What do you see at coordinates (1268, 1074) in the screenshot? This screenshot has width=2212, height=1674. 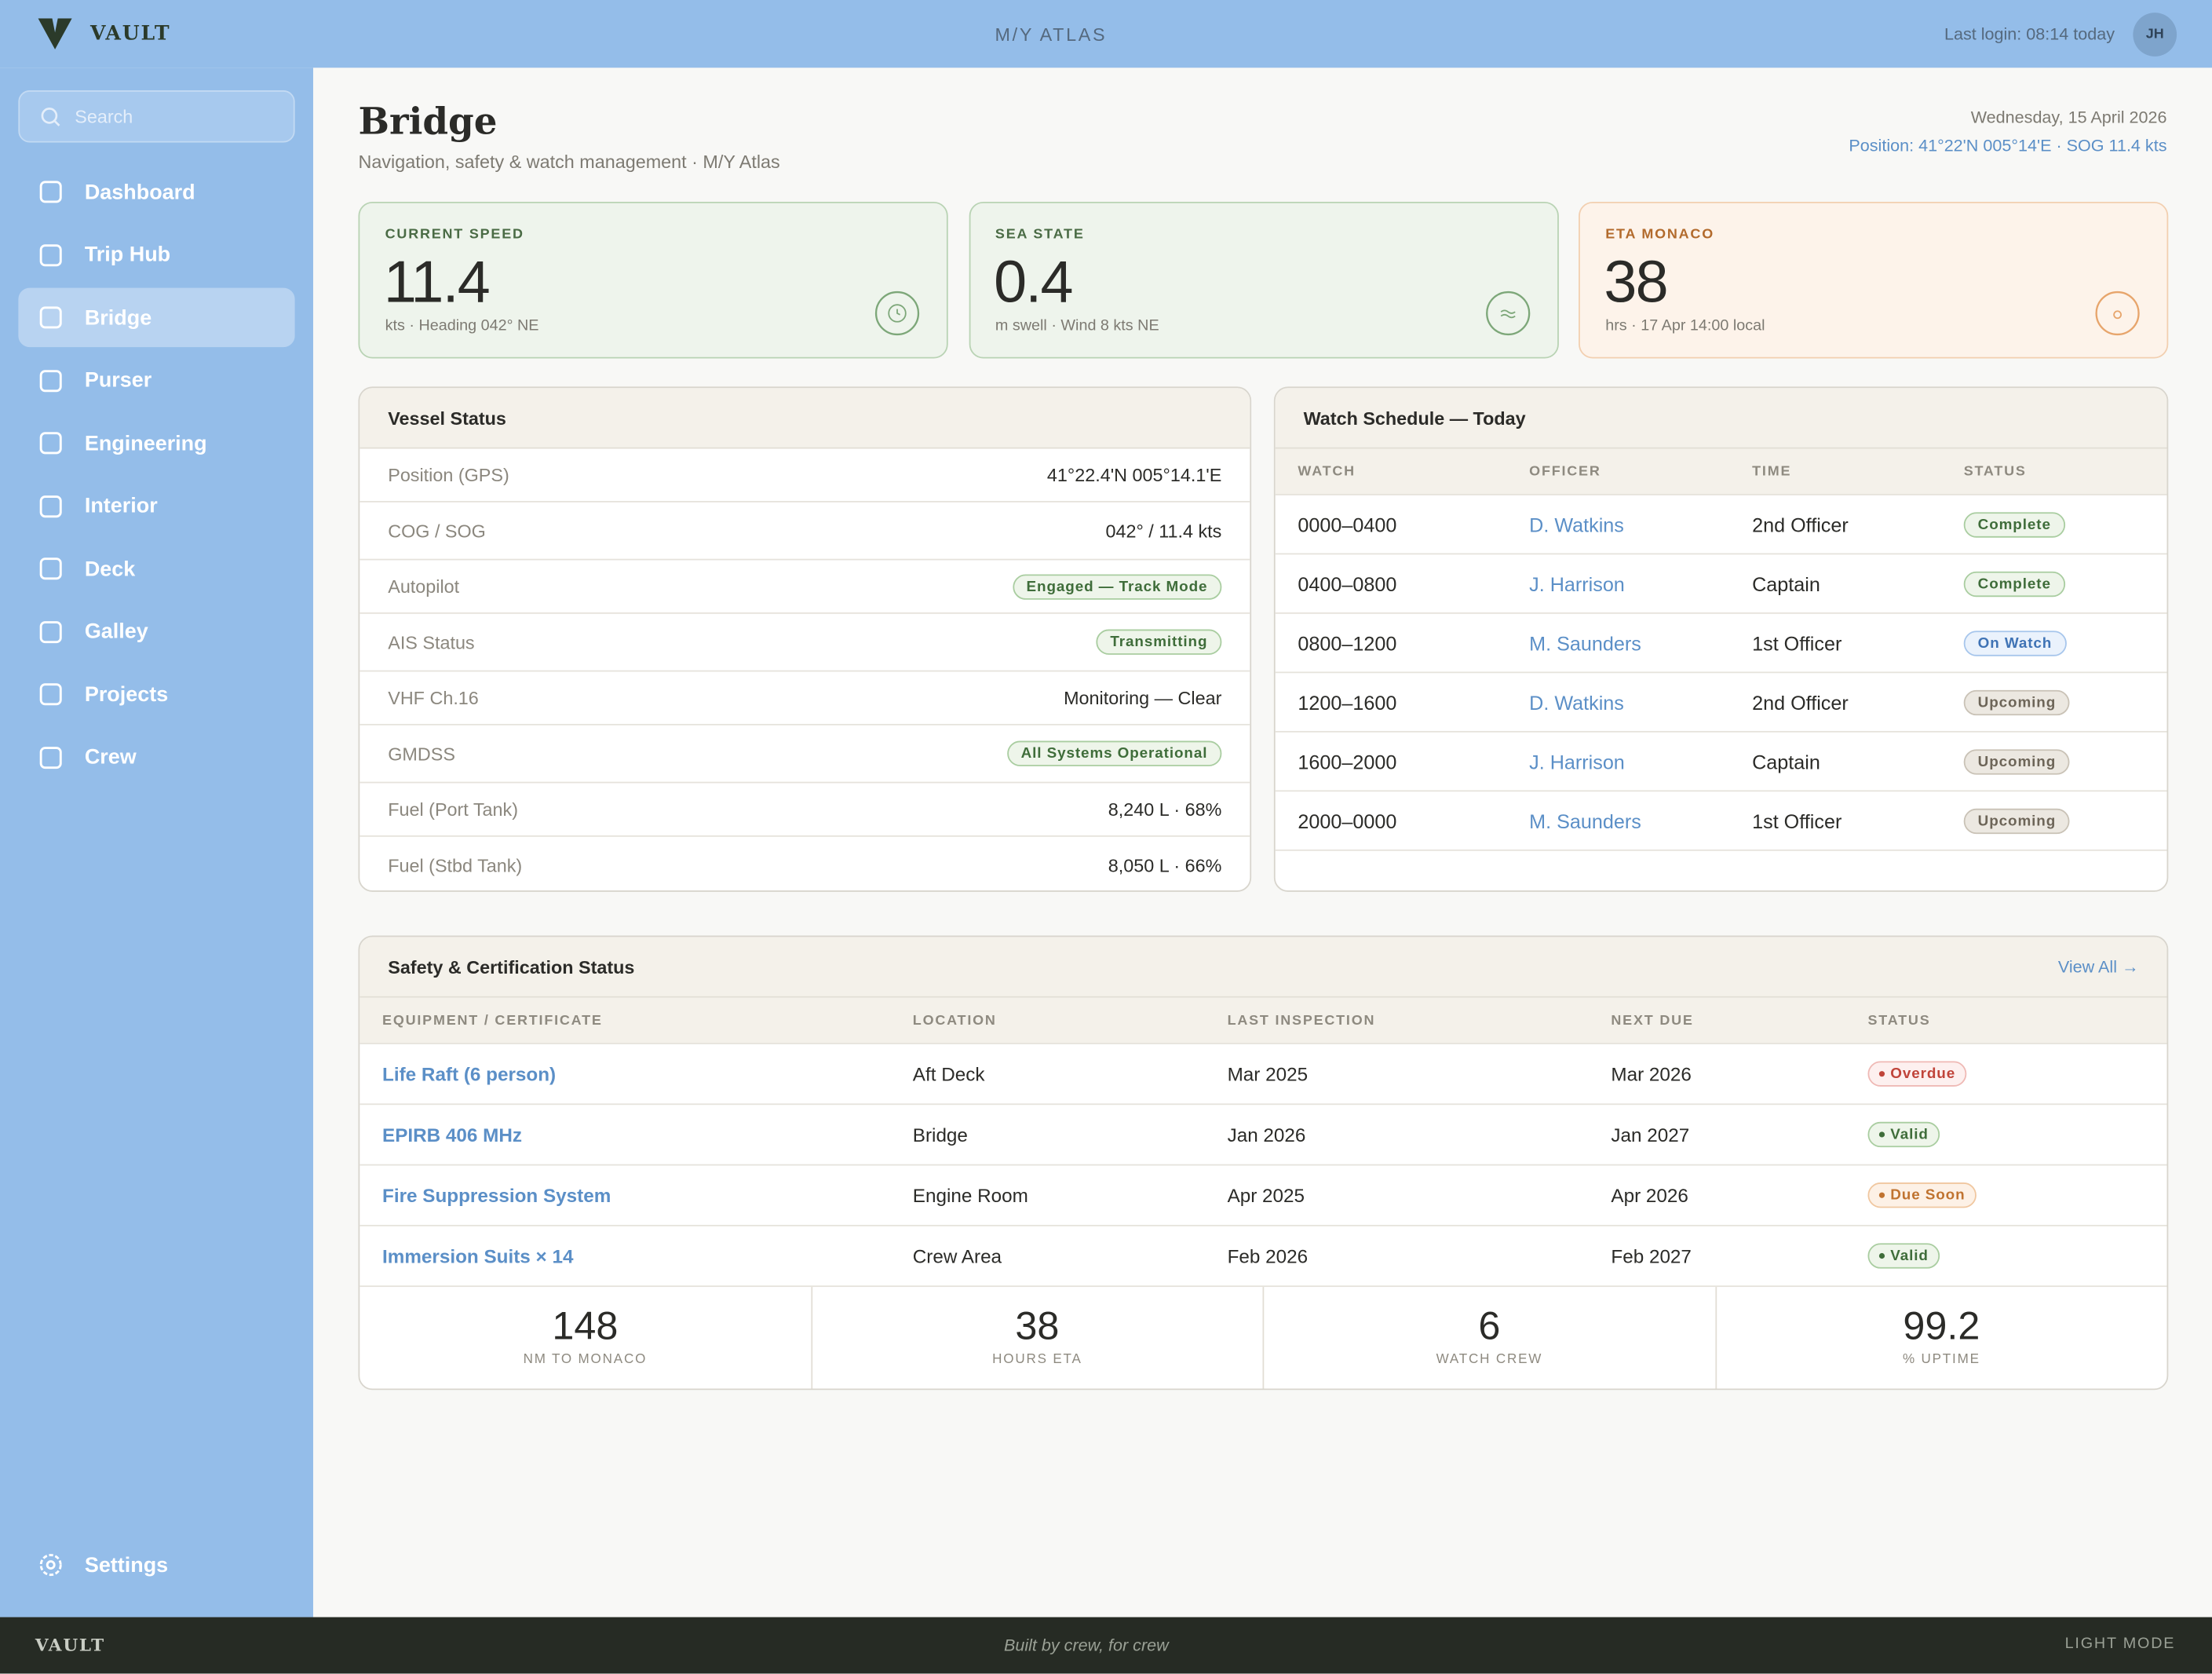 I see `cert-last: Mar 2025` at bounding box center [1268, 1074].